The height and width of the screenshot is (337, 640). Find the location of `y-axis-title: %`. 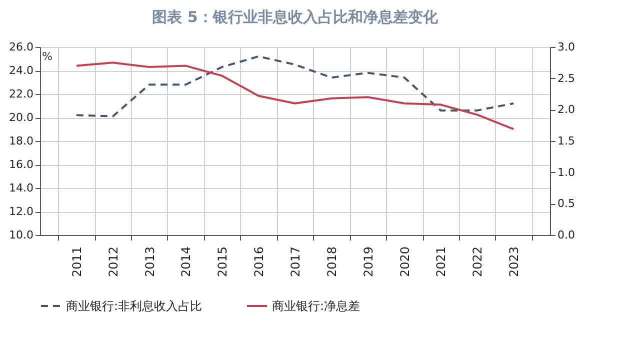

y-axis-title: % is located at coordinates (47, 56).